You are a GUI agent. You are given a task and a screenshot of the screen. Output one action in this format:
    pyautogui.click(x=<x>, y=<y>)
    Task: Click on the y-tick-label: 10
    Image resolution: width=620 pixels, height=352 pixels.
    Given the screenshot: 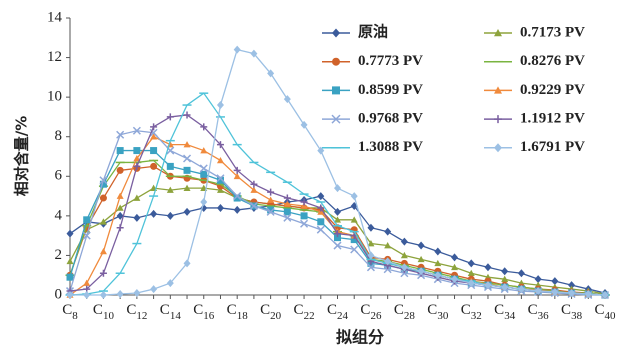 What is the action you would take?
    pyautogui.click(x=54, y=97)
    